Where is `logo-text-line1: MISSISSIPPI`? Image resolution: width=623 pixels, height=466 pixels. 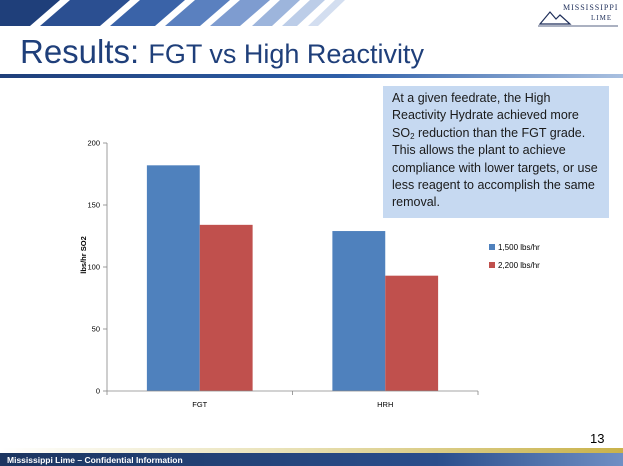
logo-text-line1: MISSISSIPPI is located at coordinates (591, 7).